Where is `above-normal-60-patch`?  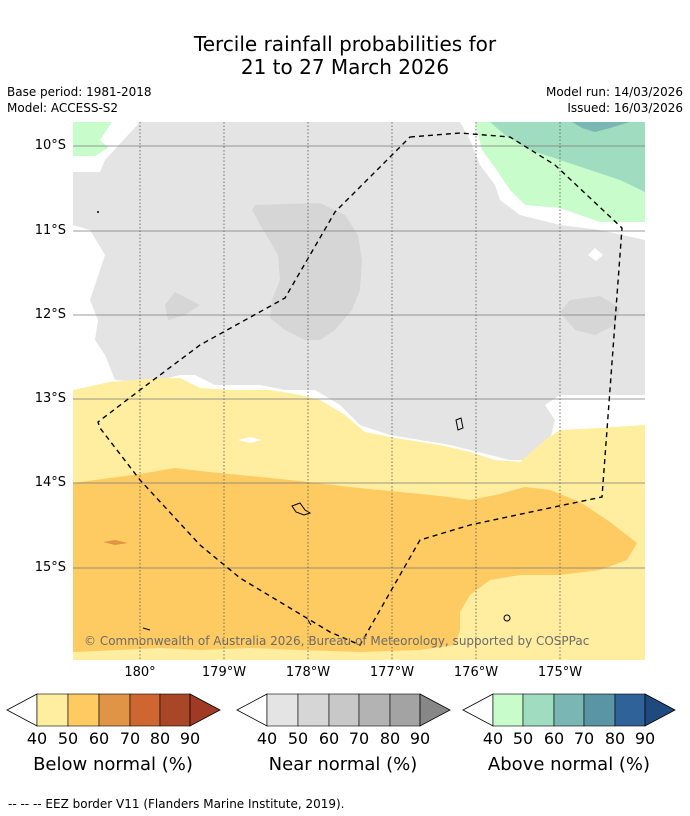 above-normal-60-patch is located at coordinates (601, 127).